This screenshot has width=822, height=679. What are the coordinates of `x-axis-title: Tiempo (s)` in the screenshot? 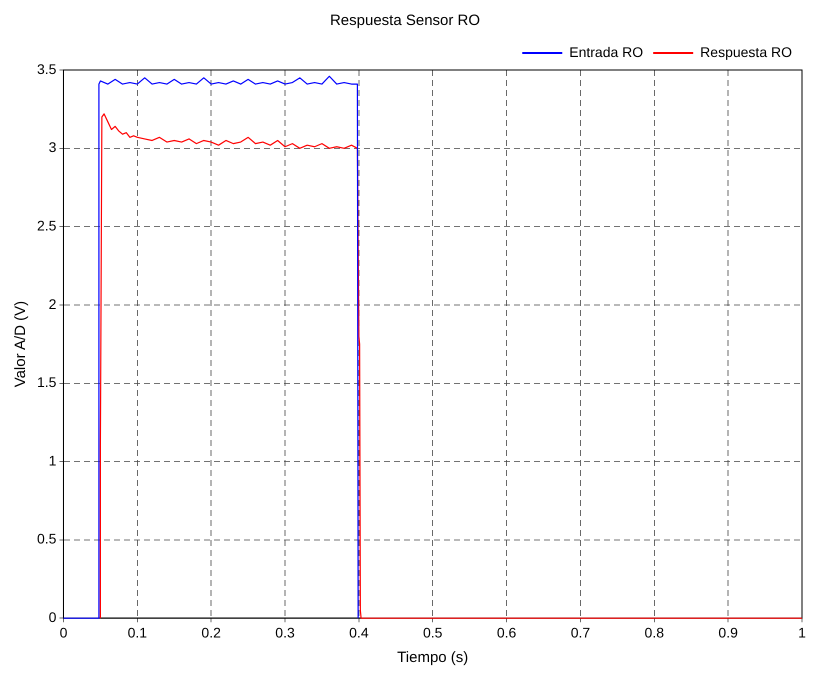 It's located at (432, 657).